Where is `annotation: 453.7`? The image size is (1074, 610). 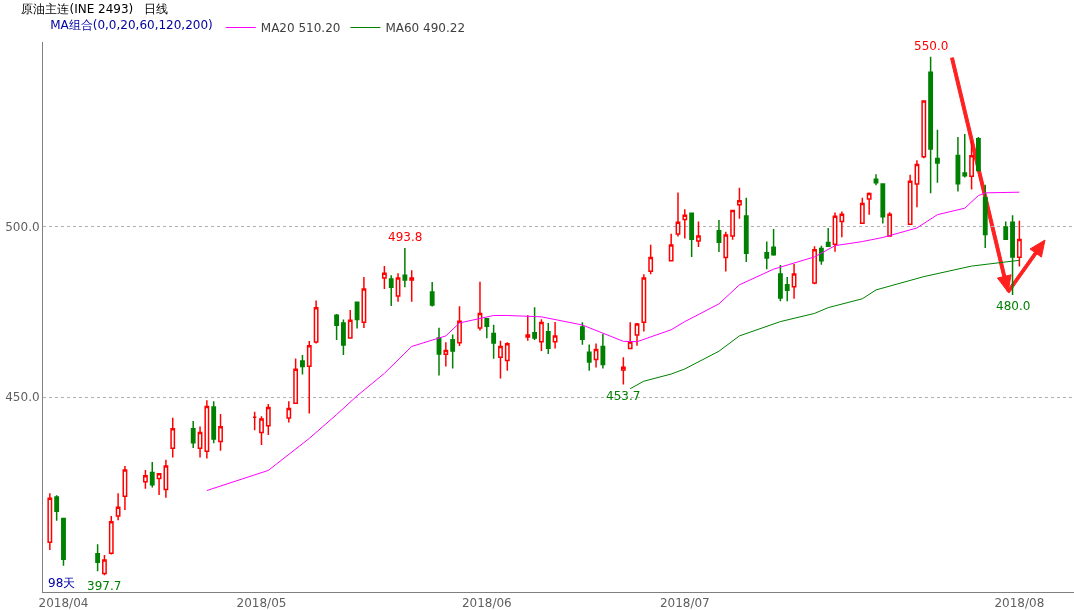 annotation: 453.7 is located at coordinates (623, 396).